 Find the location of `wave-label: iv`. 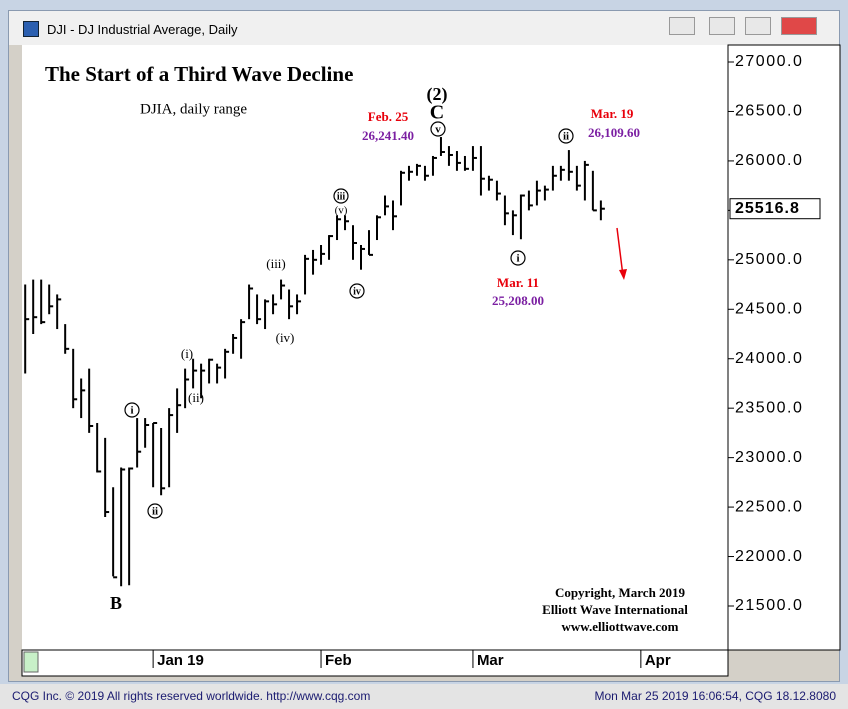

wave-label: iv is located at coordinates (357, 291).